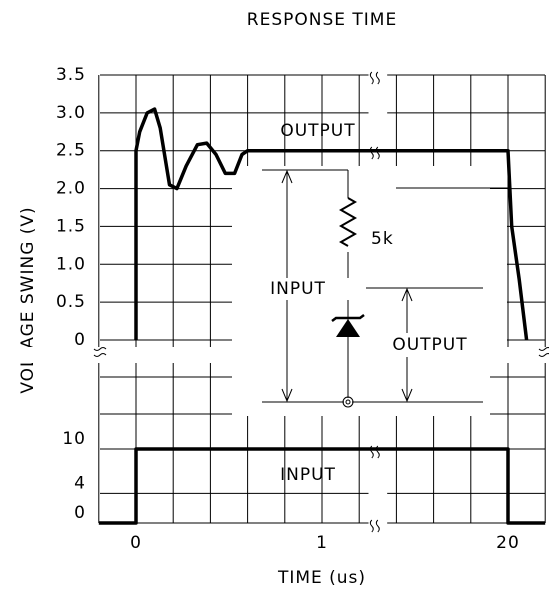  Describe the element at coordinates (382, 239) in the screenshot. I see `schematic-label: 5k` at that location.